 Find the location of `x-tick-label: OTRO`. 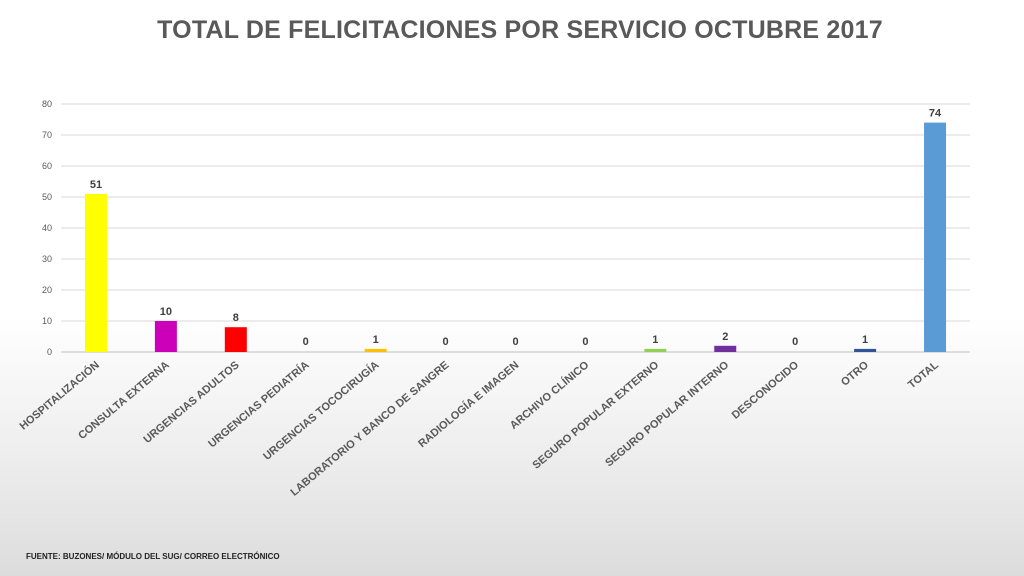

x-tick-label: OTRO is located at coordinates (855, 374).